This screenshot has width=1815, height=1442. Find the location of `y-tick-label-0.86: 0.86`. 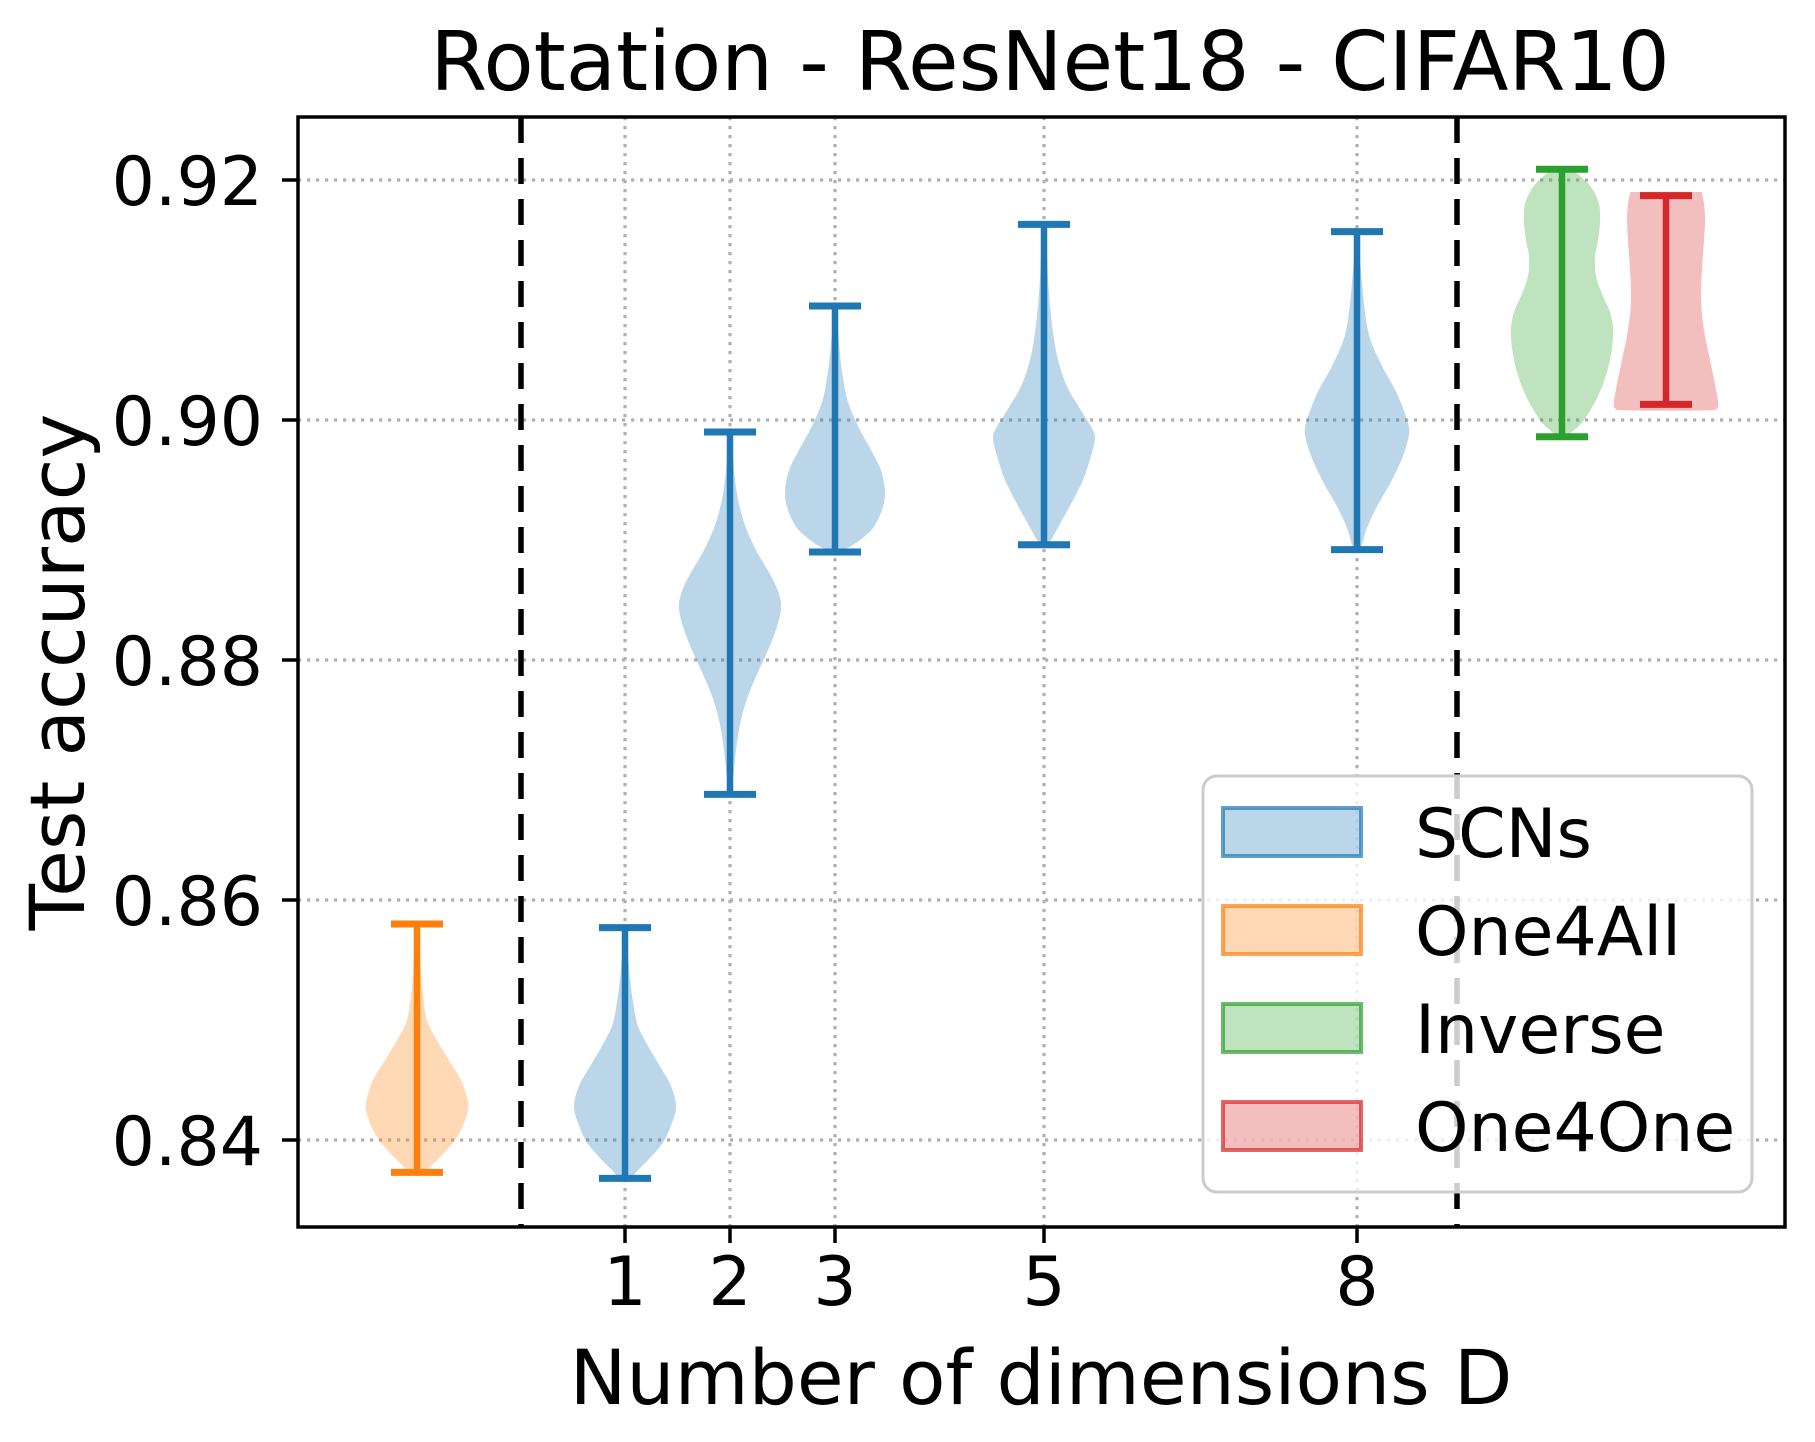

y-tick-label-0.86: 0.86 is located at coordinates (187, 902).